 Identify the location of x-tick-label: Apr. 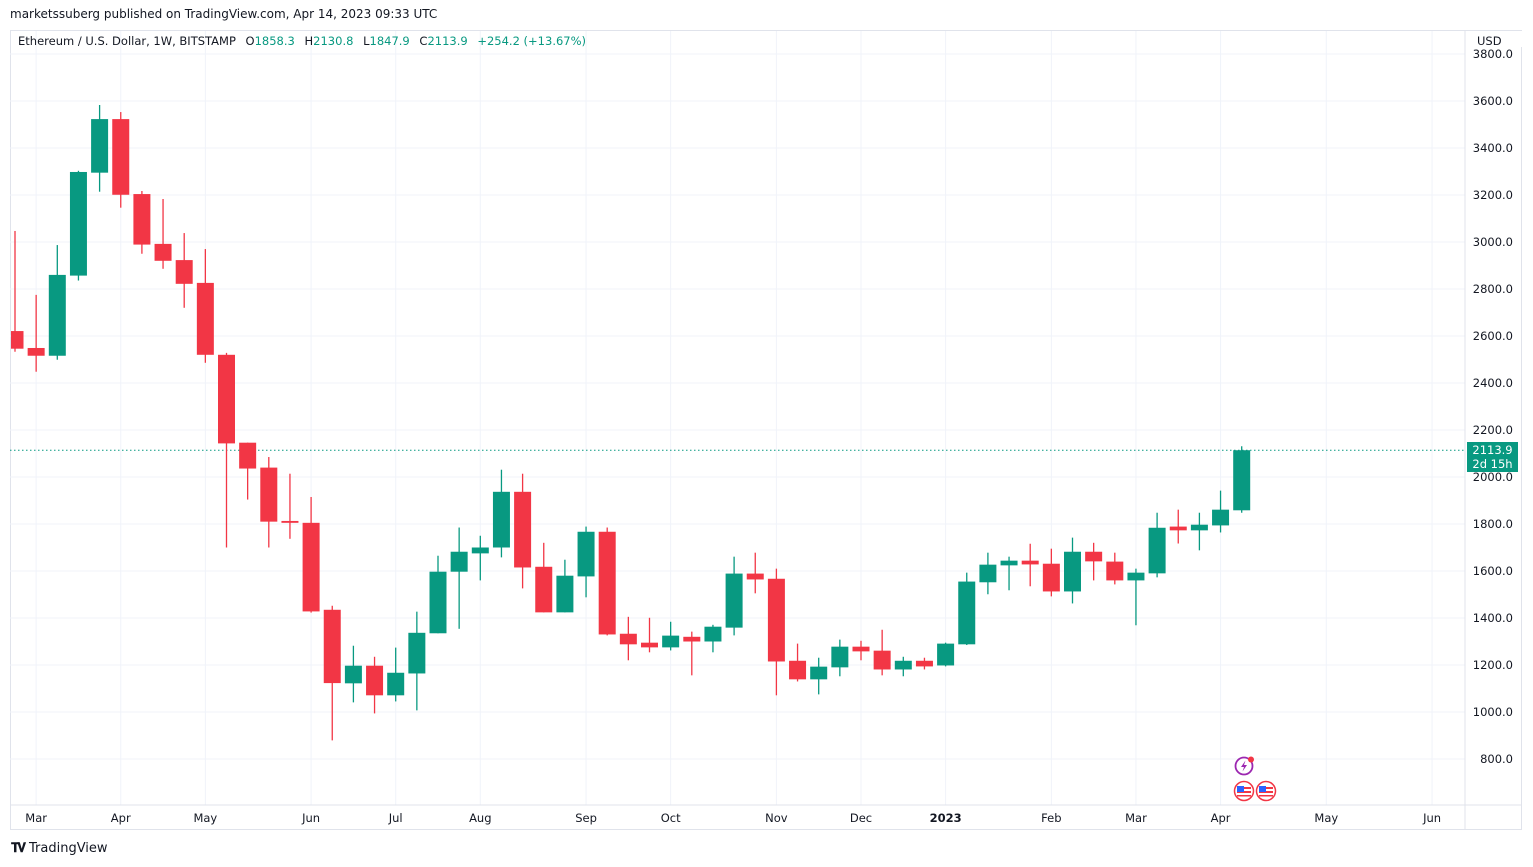
(1221, 818).